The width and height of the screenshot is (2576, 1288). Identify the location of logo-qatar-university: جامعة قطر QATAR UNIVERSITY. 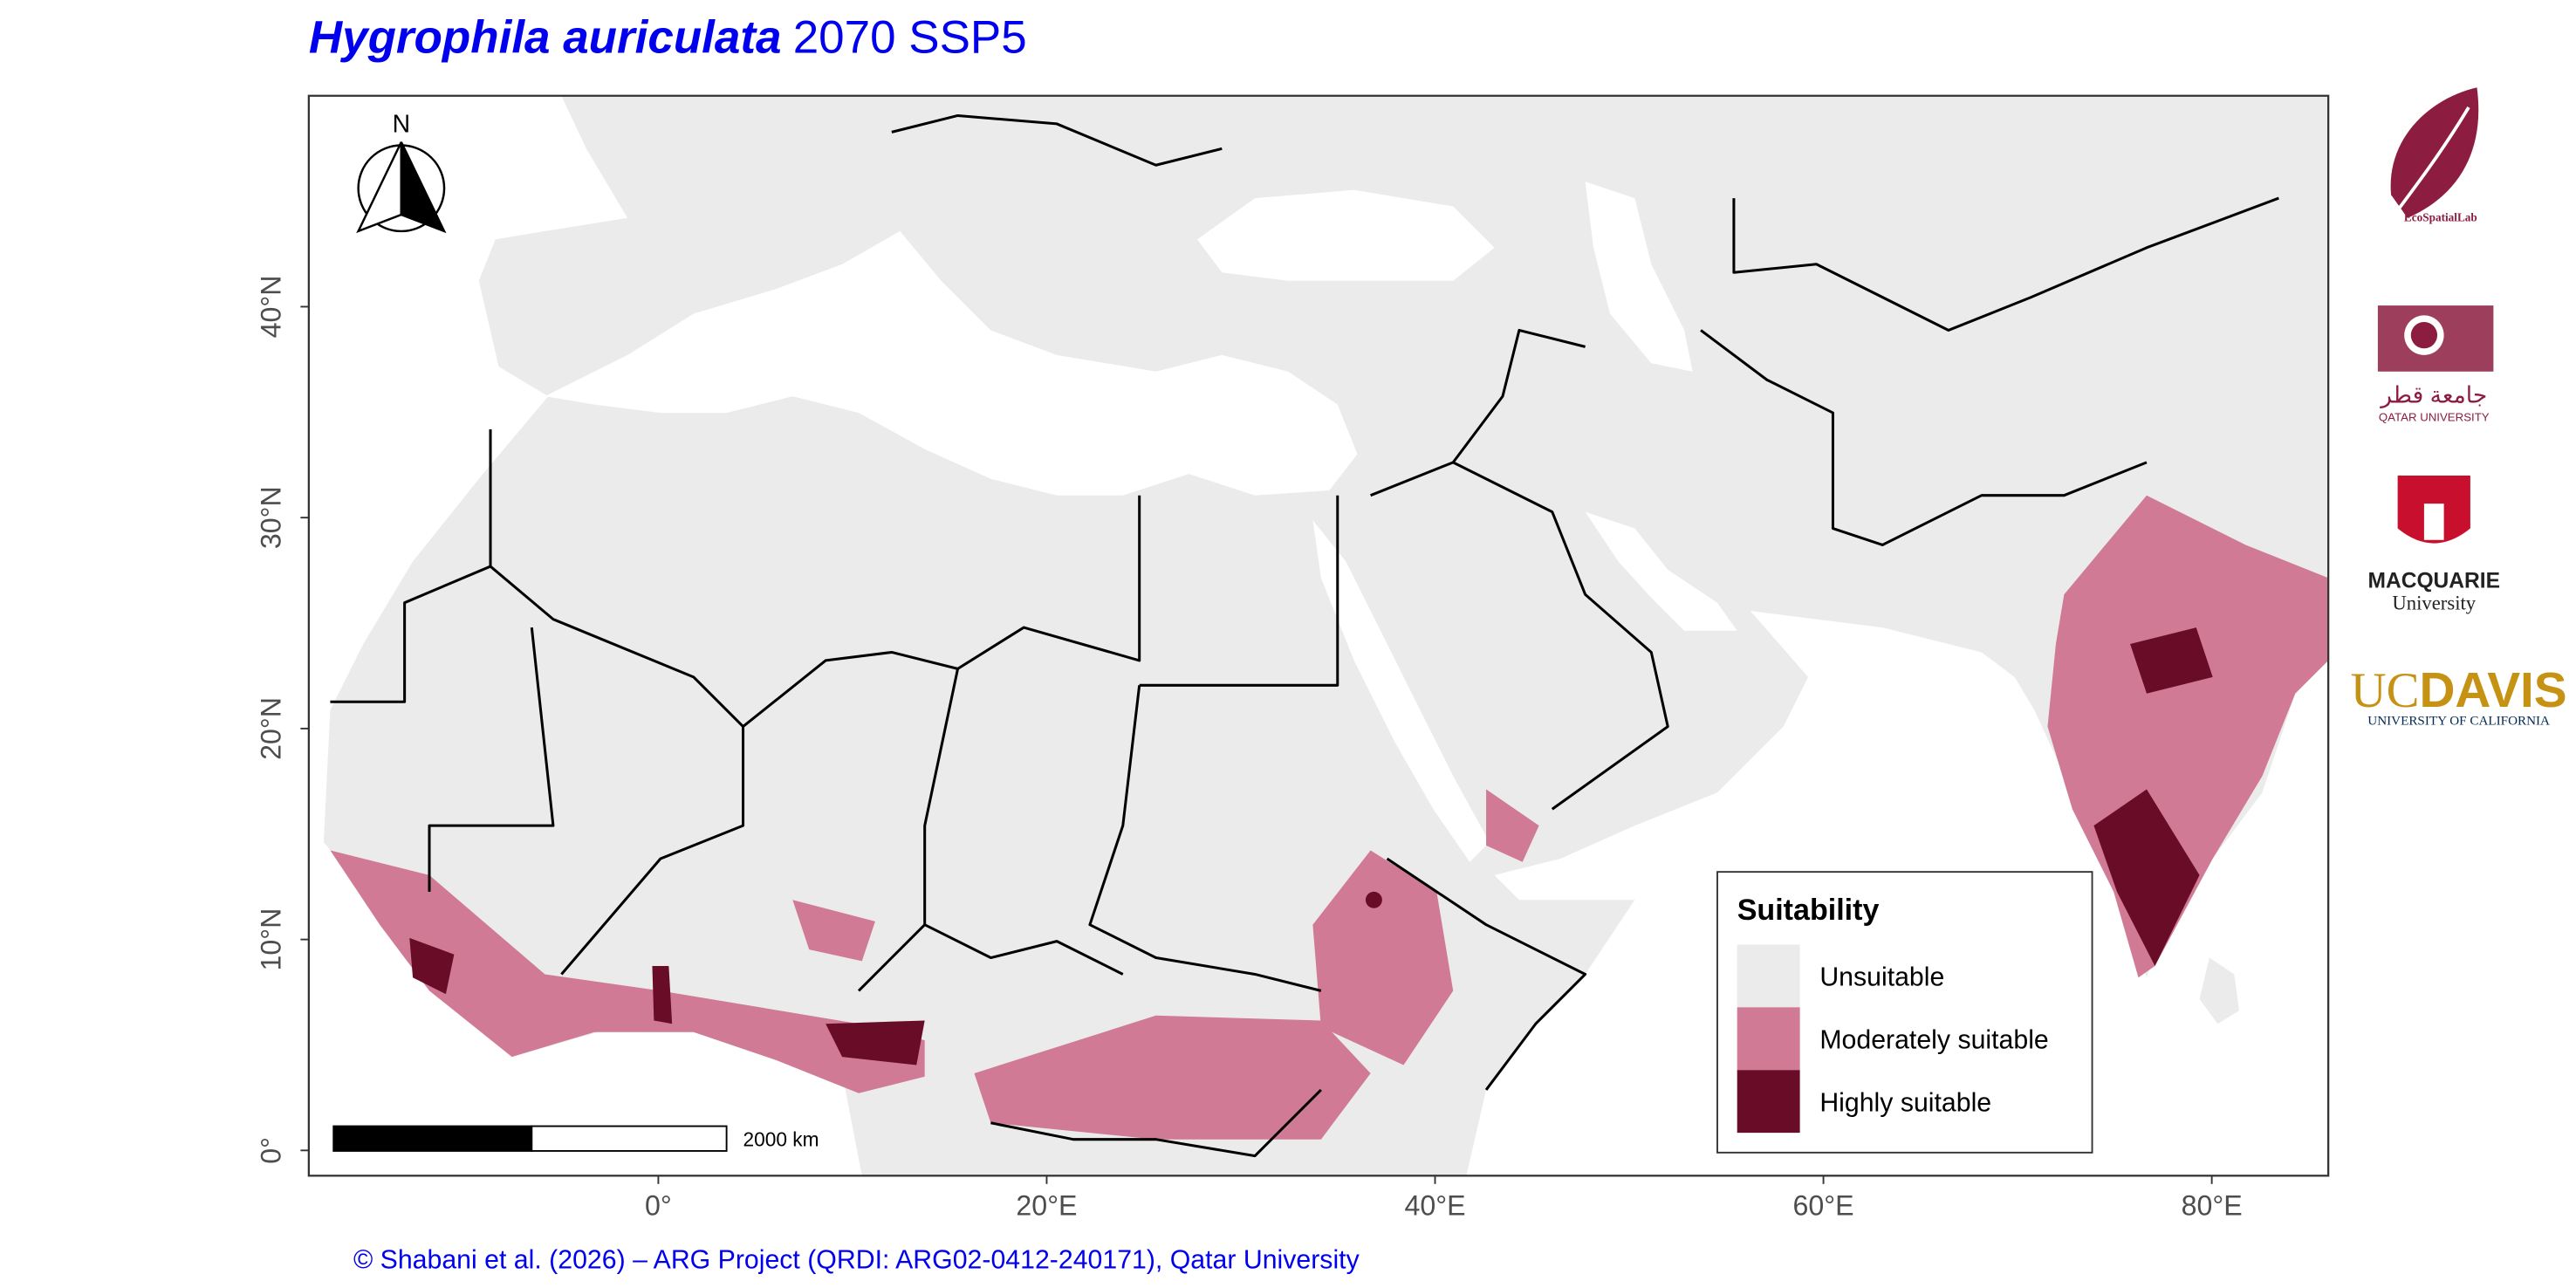
(2436, 364).